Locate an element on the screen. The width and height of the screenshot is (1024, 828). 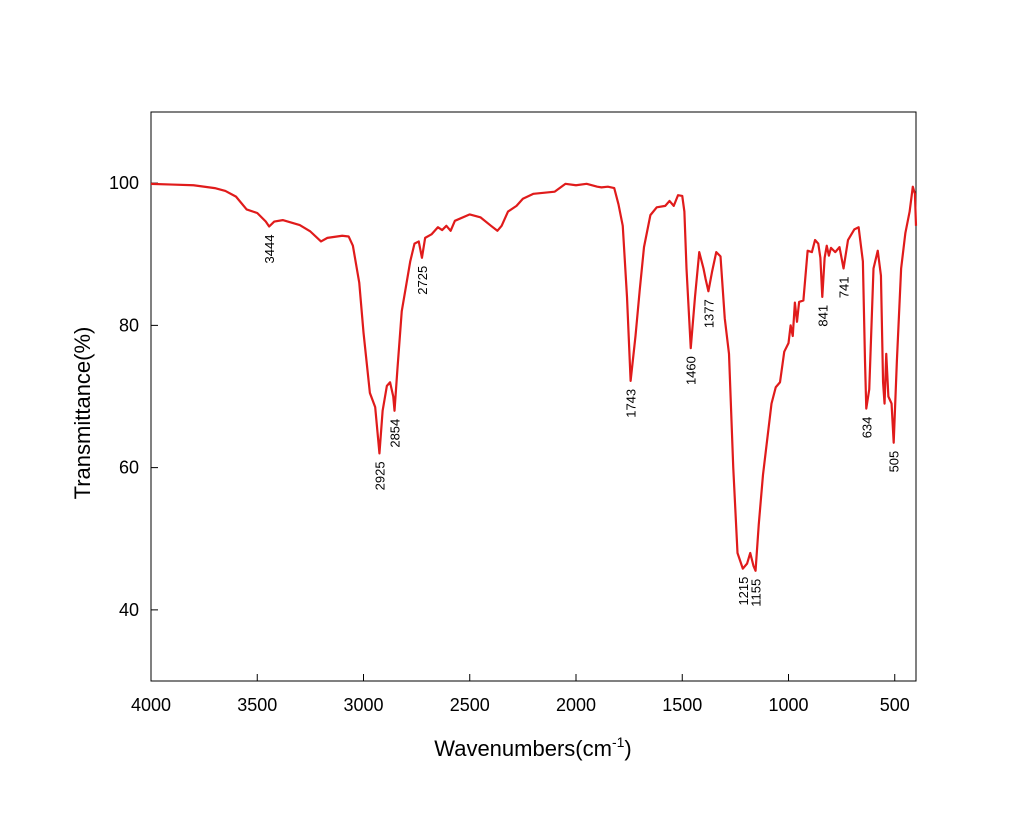
peak-label: 1743 is located at coordinates (631, 403).